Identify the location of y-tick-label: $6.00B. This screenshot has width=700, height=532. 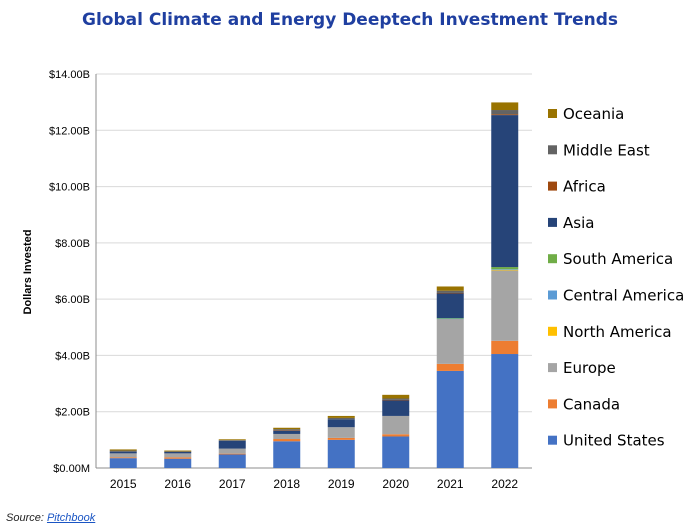
(72, 300).